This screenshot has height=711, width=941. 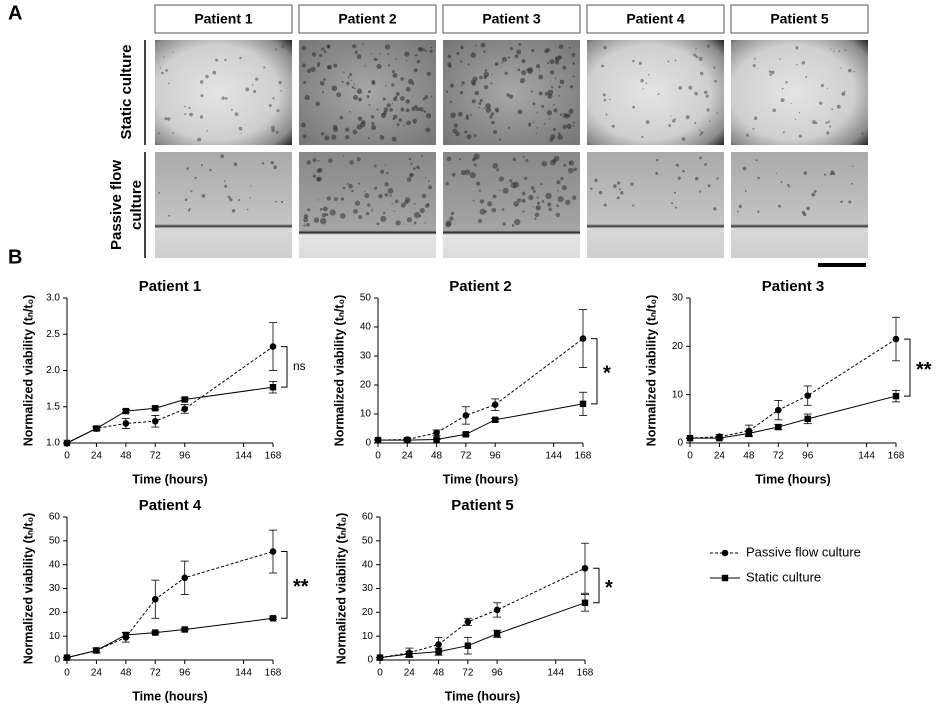 I want to click on x-tick-label: 96, so click(x=496, y=456).